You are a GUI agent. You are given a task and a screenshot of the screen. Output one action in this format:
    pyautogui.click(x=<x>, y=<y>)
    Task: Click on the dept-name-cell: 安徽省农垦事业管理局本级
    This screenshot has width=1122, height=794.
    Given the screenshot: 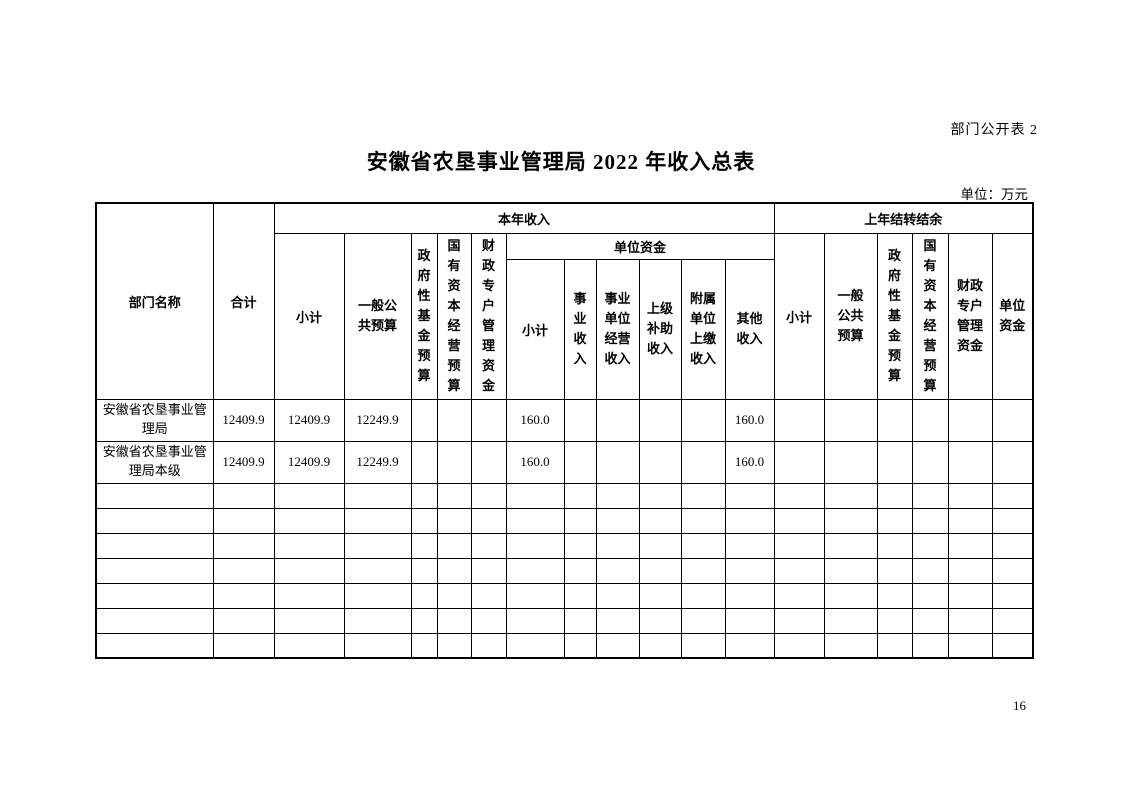 What is the action you would take?
    pyautogui.click(x=154, y=462)
    